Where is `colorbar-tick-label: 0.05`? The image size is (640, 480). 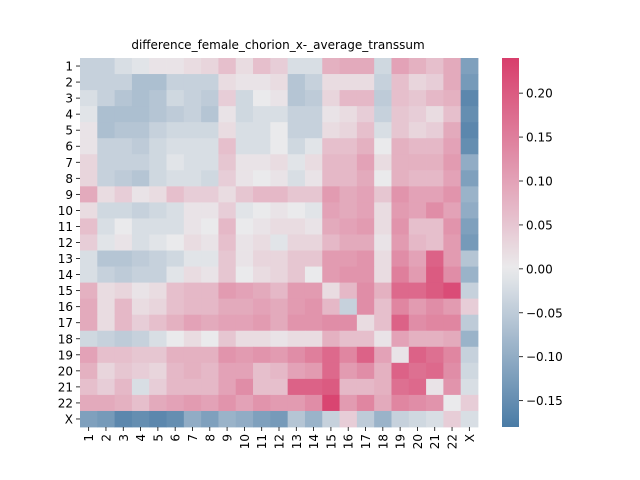
colorbar-tick-label: 0.05 is located at coordinates (539, 225).